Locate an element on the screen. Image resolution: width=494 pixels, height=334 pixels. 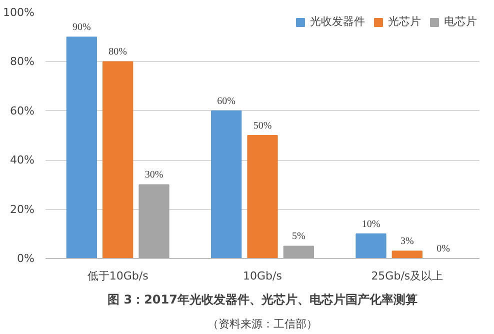
legend-label: 光芯片 is located at coordinates (404, 21).